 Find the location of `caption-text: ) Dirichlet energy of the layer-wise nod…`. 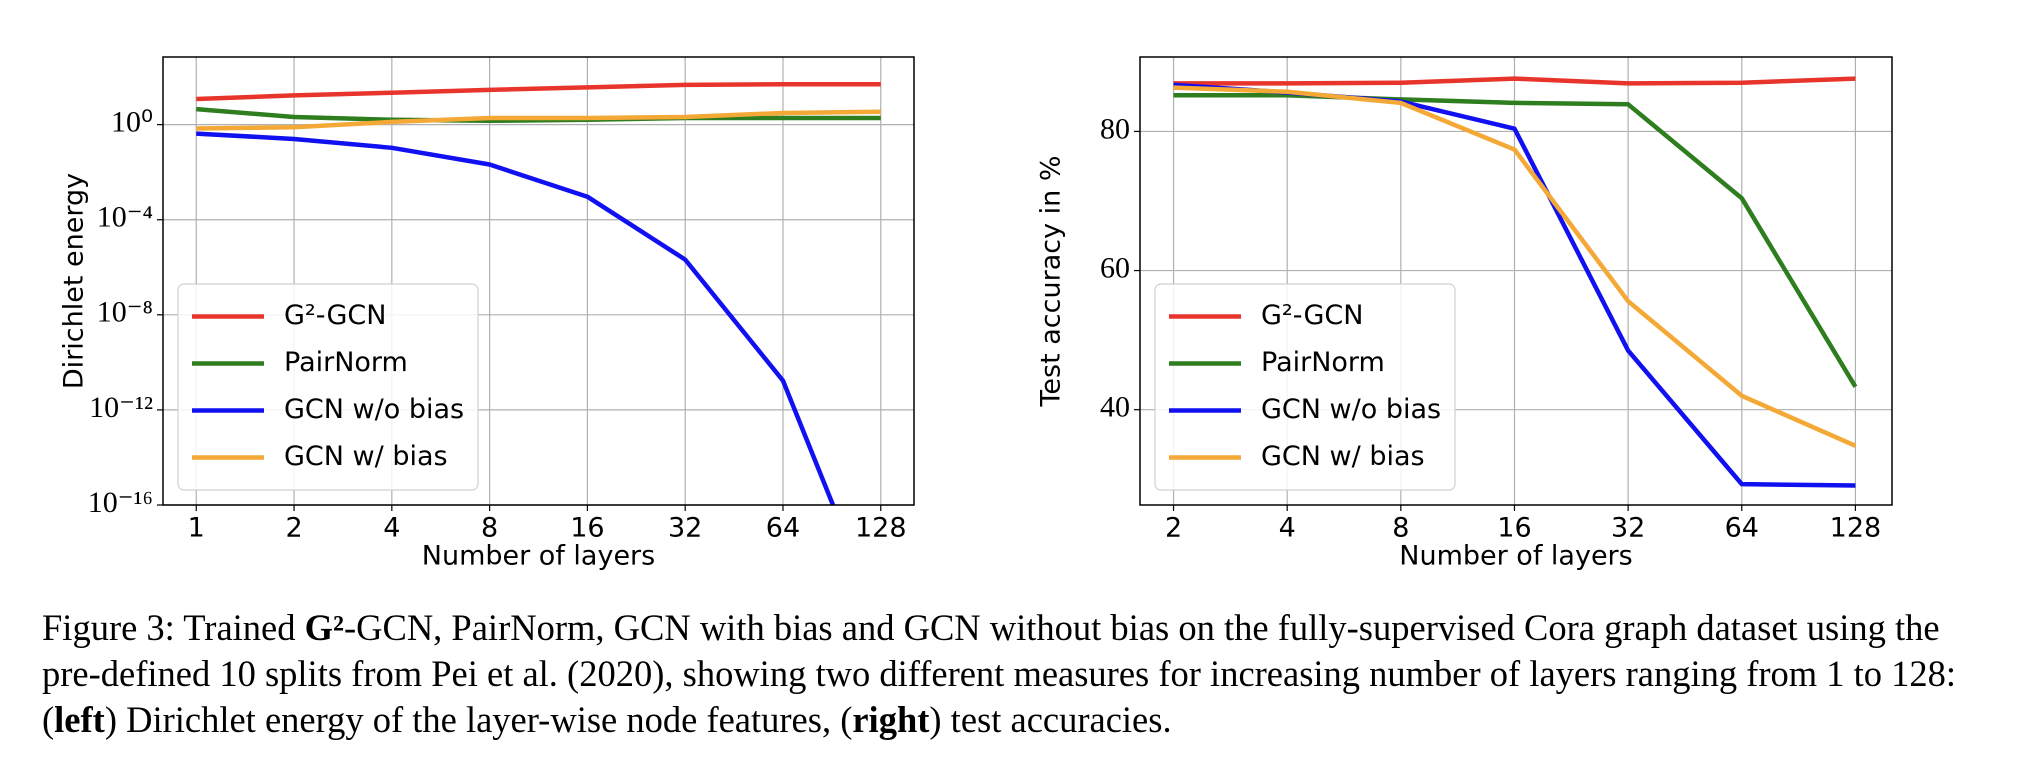

caption-text: ) Dirichlet energy of the layer-wise nod… is located at coordinates (478, 719).